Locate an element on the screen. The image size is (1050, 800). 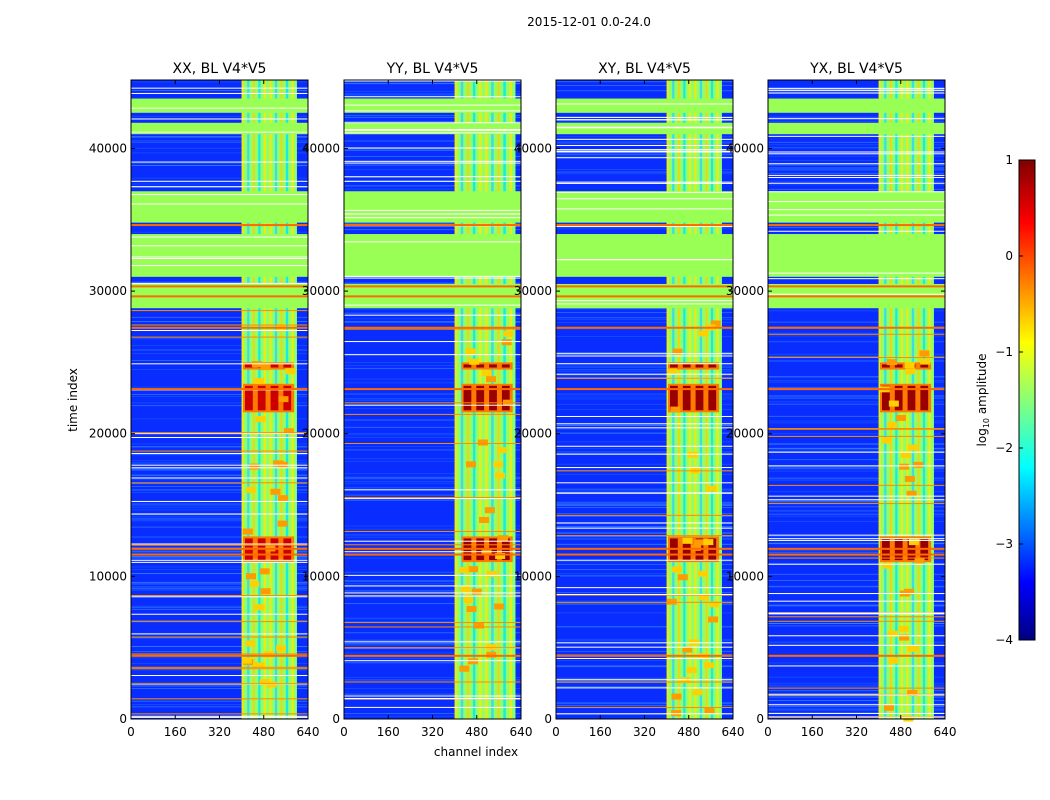
panel-title: YY, BL V4*V5 is located at coordinates (432, 69).